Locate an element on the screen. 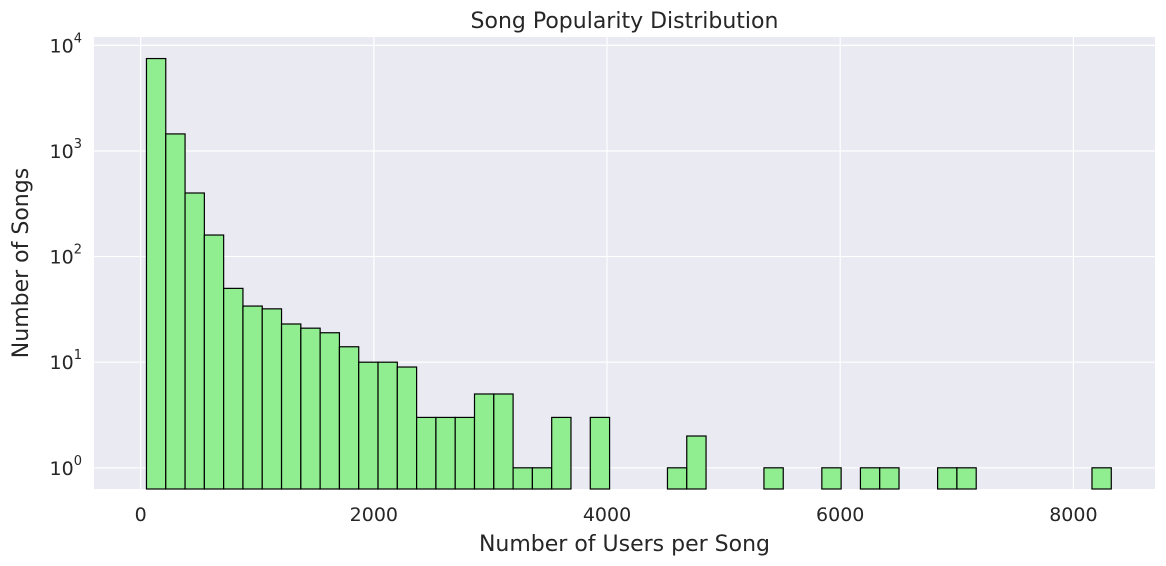  y-tick-label: 10¹ is located at coordinates (66, 361).